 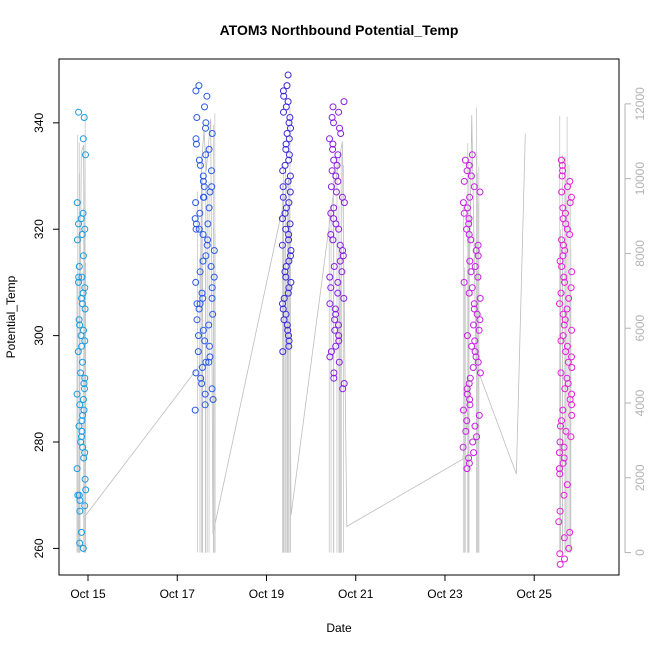 I want to click on x-axis-label: Date, so click(x=339, y=628).